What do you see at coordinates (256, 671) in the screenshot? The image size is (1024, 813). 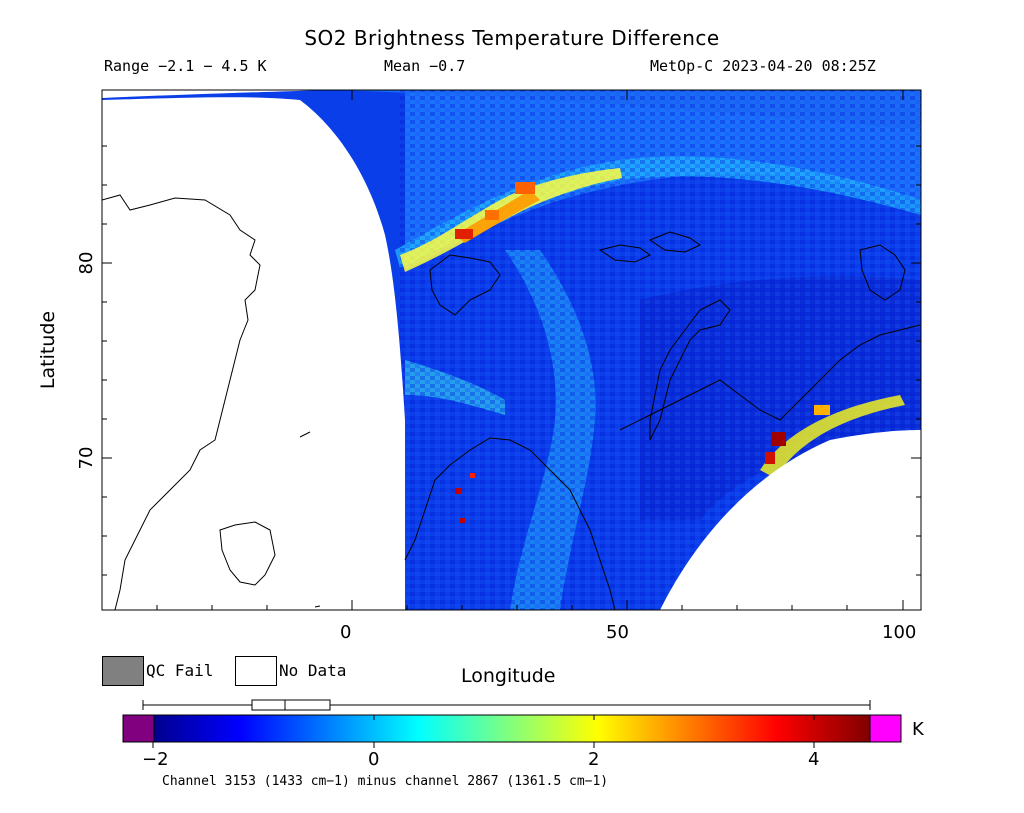 I see `no-data-swatch` at bounding box center [256, 671].